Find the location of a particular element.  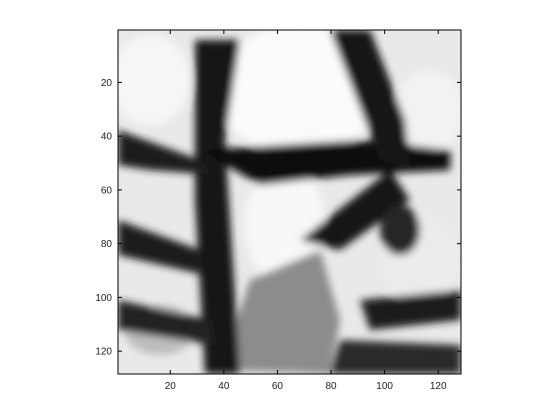

dark-branch-top-left is located at coordinates (166, 152).